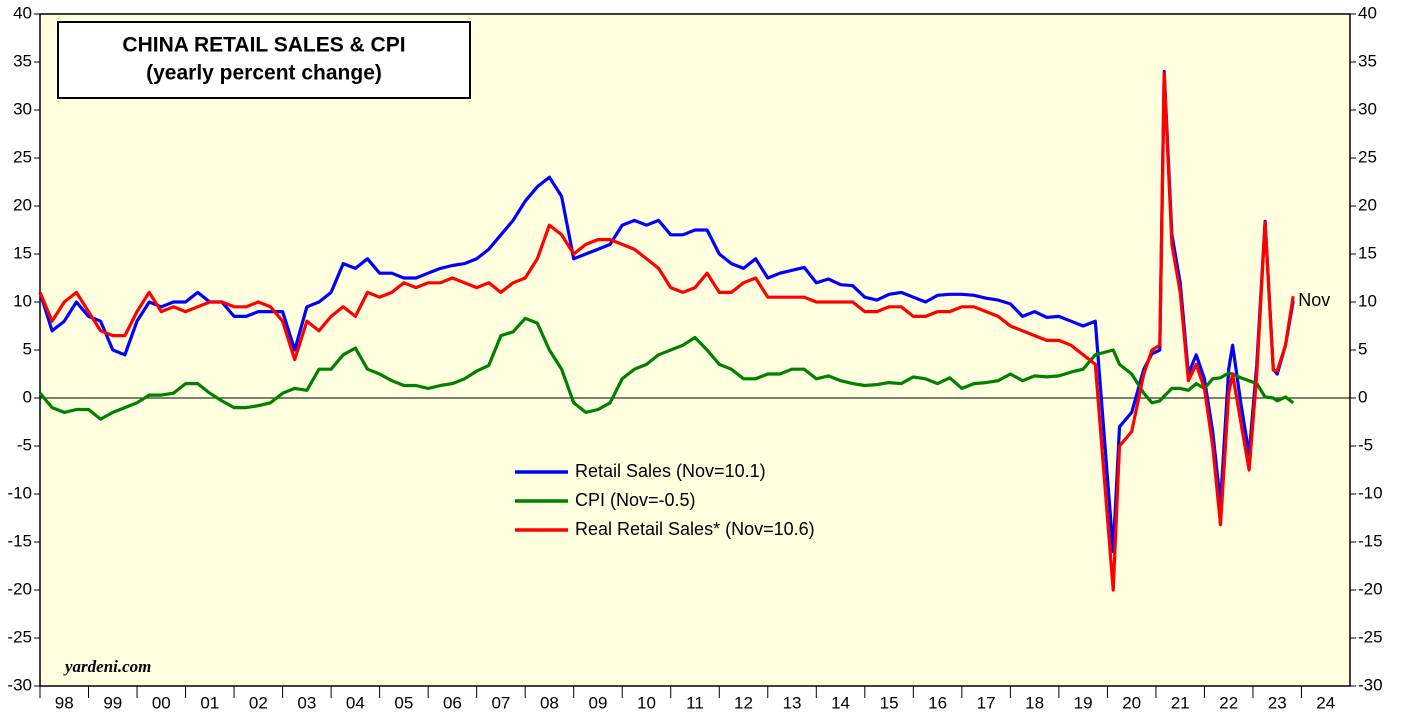  I want to click on chart-subtitle: (yearly percent change), so click(264, 73).